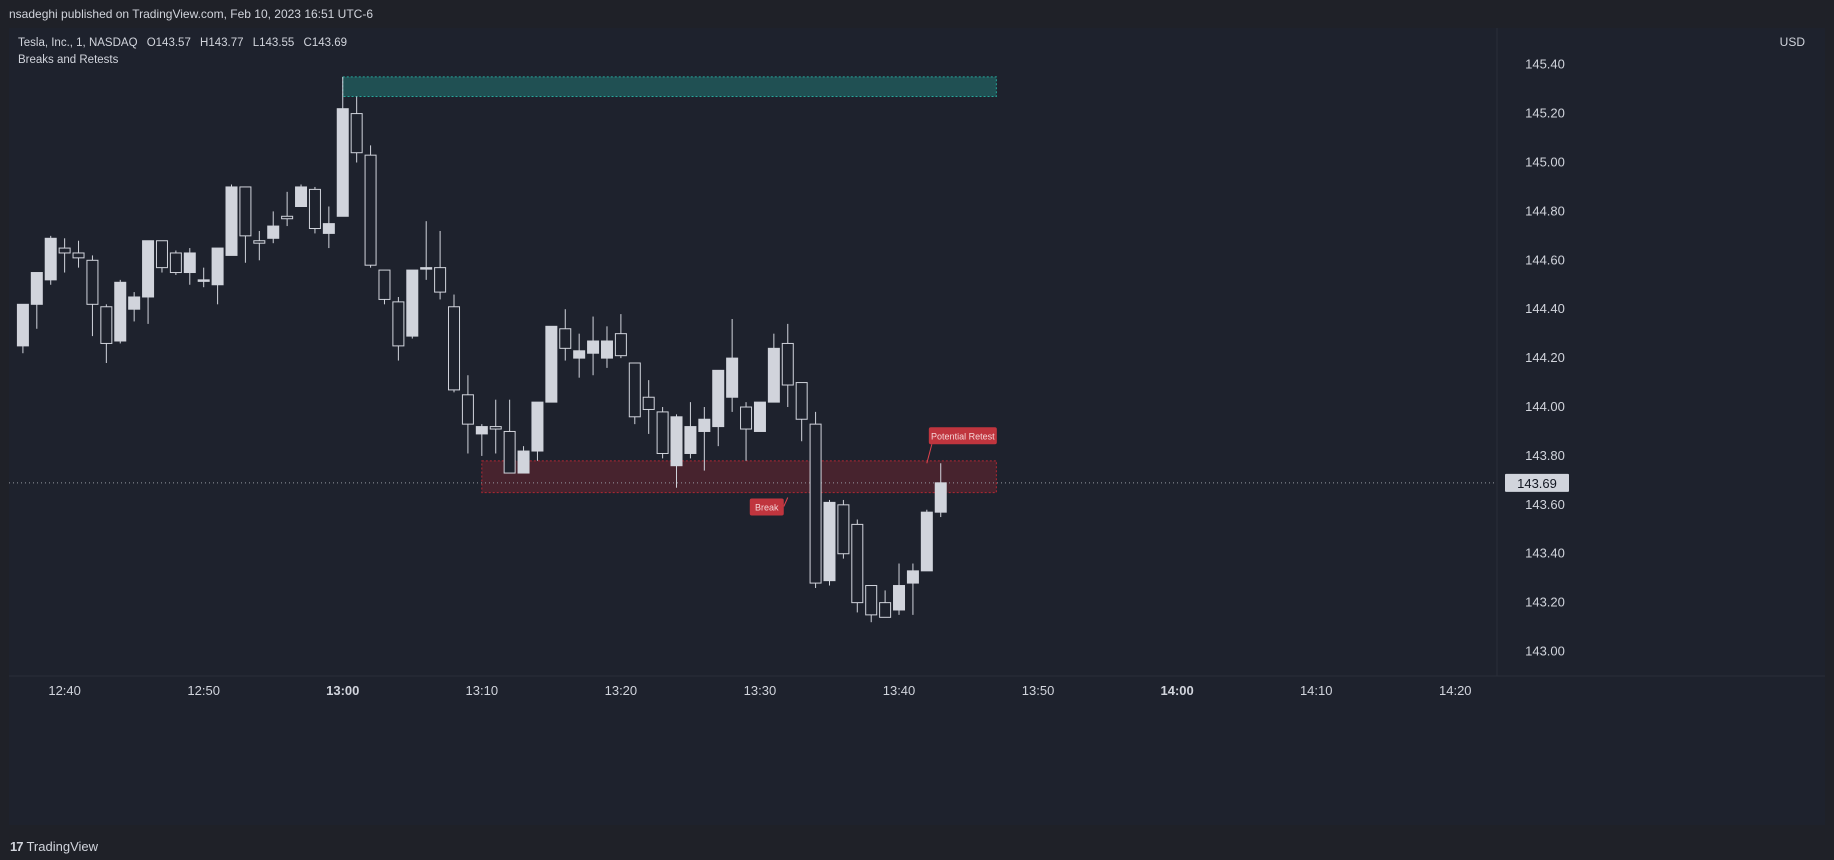  Describe the element at coordinates (62, 846) in the screenshot. I see `brand-name: TradingView` at that location.